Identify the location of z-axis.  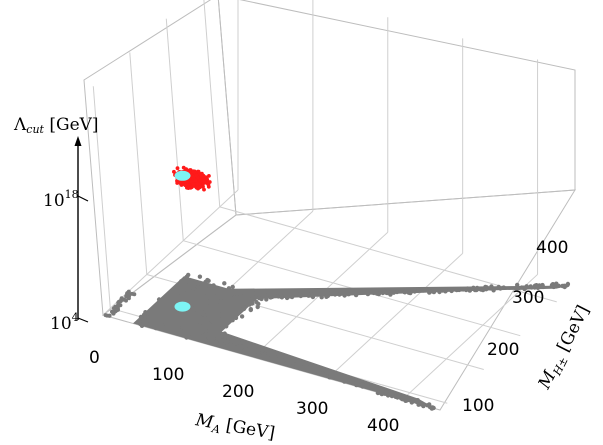
(81, 229).